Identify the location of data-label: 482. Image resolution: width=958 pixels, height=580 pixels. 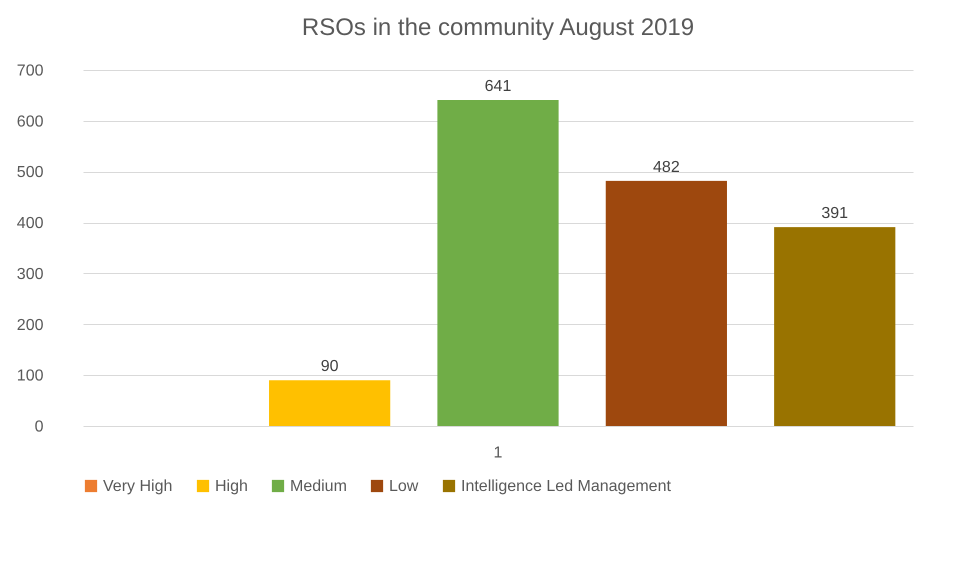
(666, 167).